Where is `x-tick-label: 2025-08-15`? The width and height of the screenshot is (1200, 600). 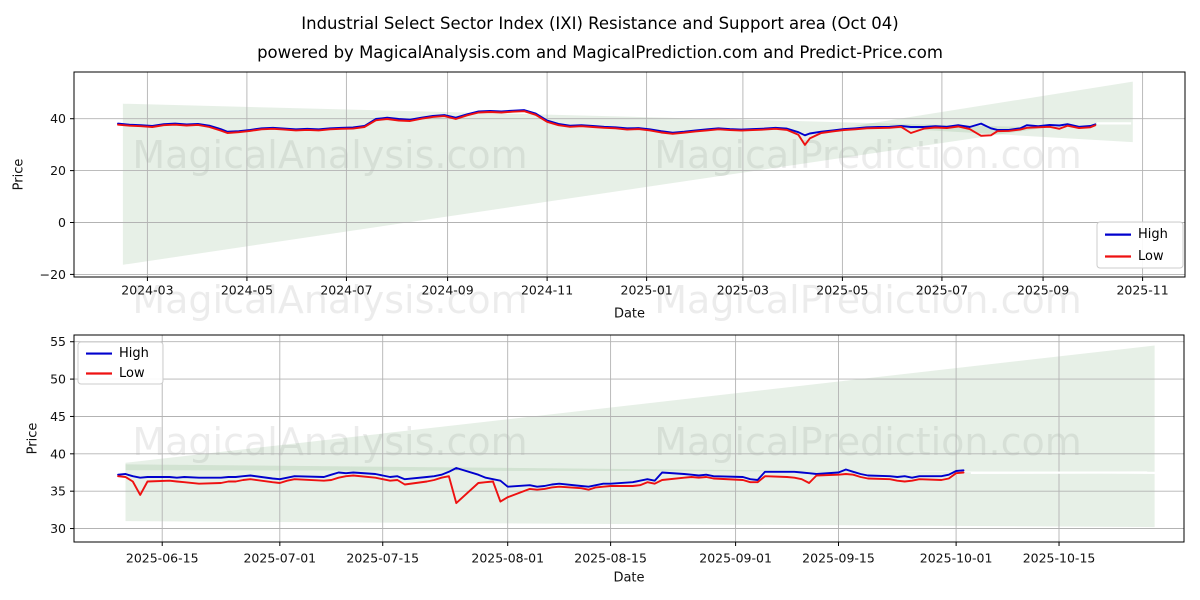
x-tick-label: 2025-08-15 is located at coordinates (610, 558).